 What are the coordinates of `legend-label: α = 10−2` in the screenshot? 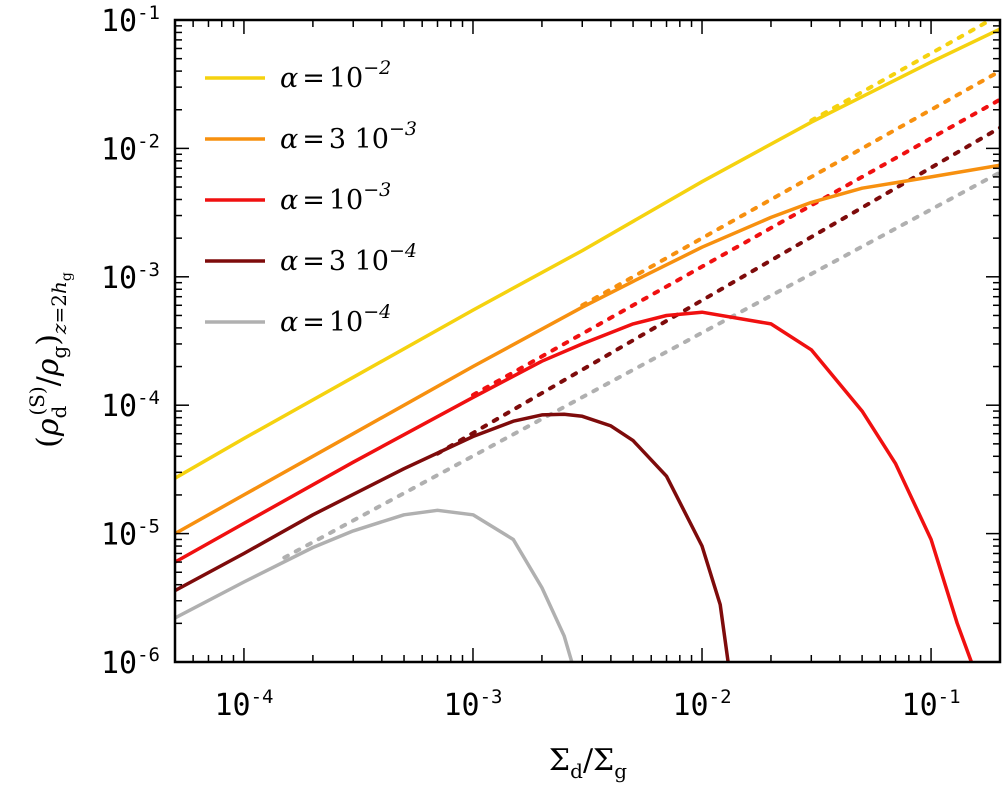 It's located at (335, 75).